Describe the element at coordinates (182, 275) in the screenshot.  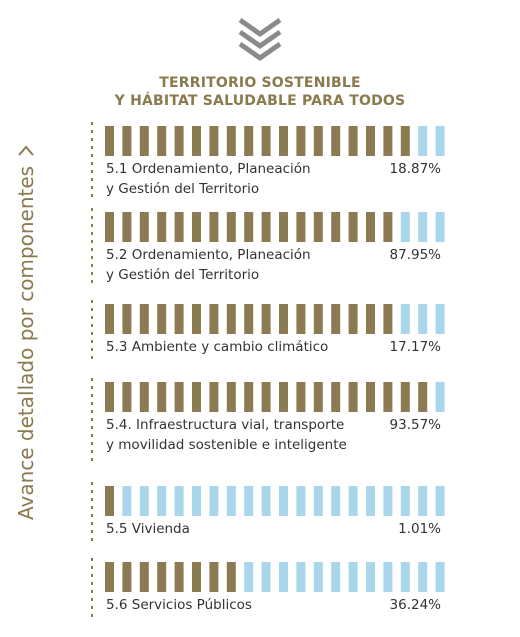
I see `series-label: y Gestión del Territorio` at that location.